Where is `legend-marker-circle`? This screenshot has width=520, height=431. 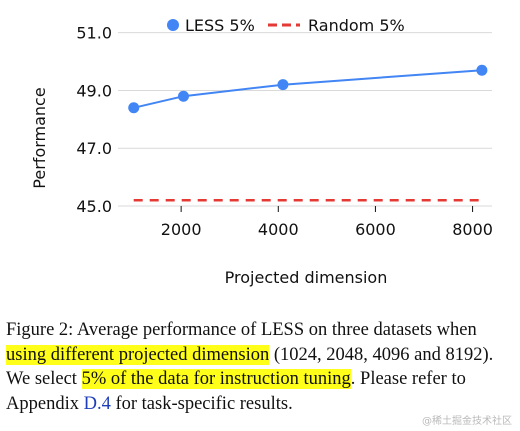
legend-marker-circle is located at coordinates (173, 25).